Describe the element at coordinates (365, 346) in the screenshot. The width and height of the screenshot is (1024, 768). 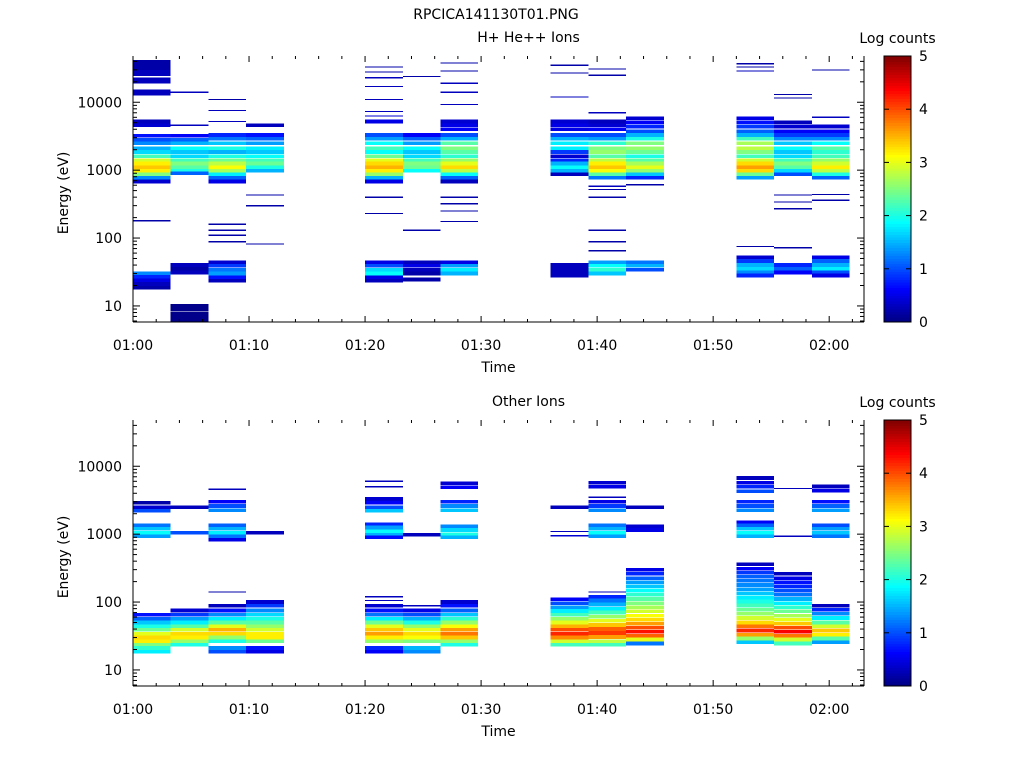
I see `x-tick-label: 01:20` at that location.